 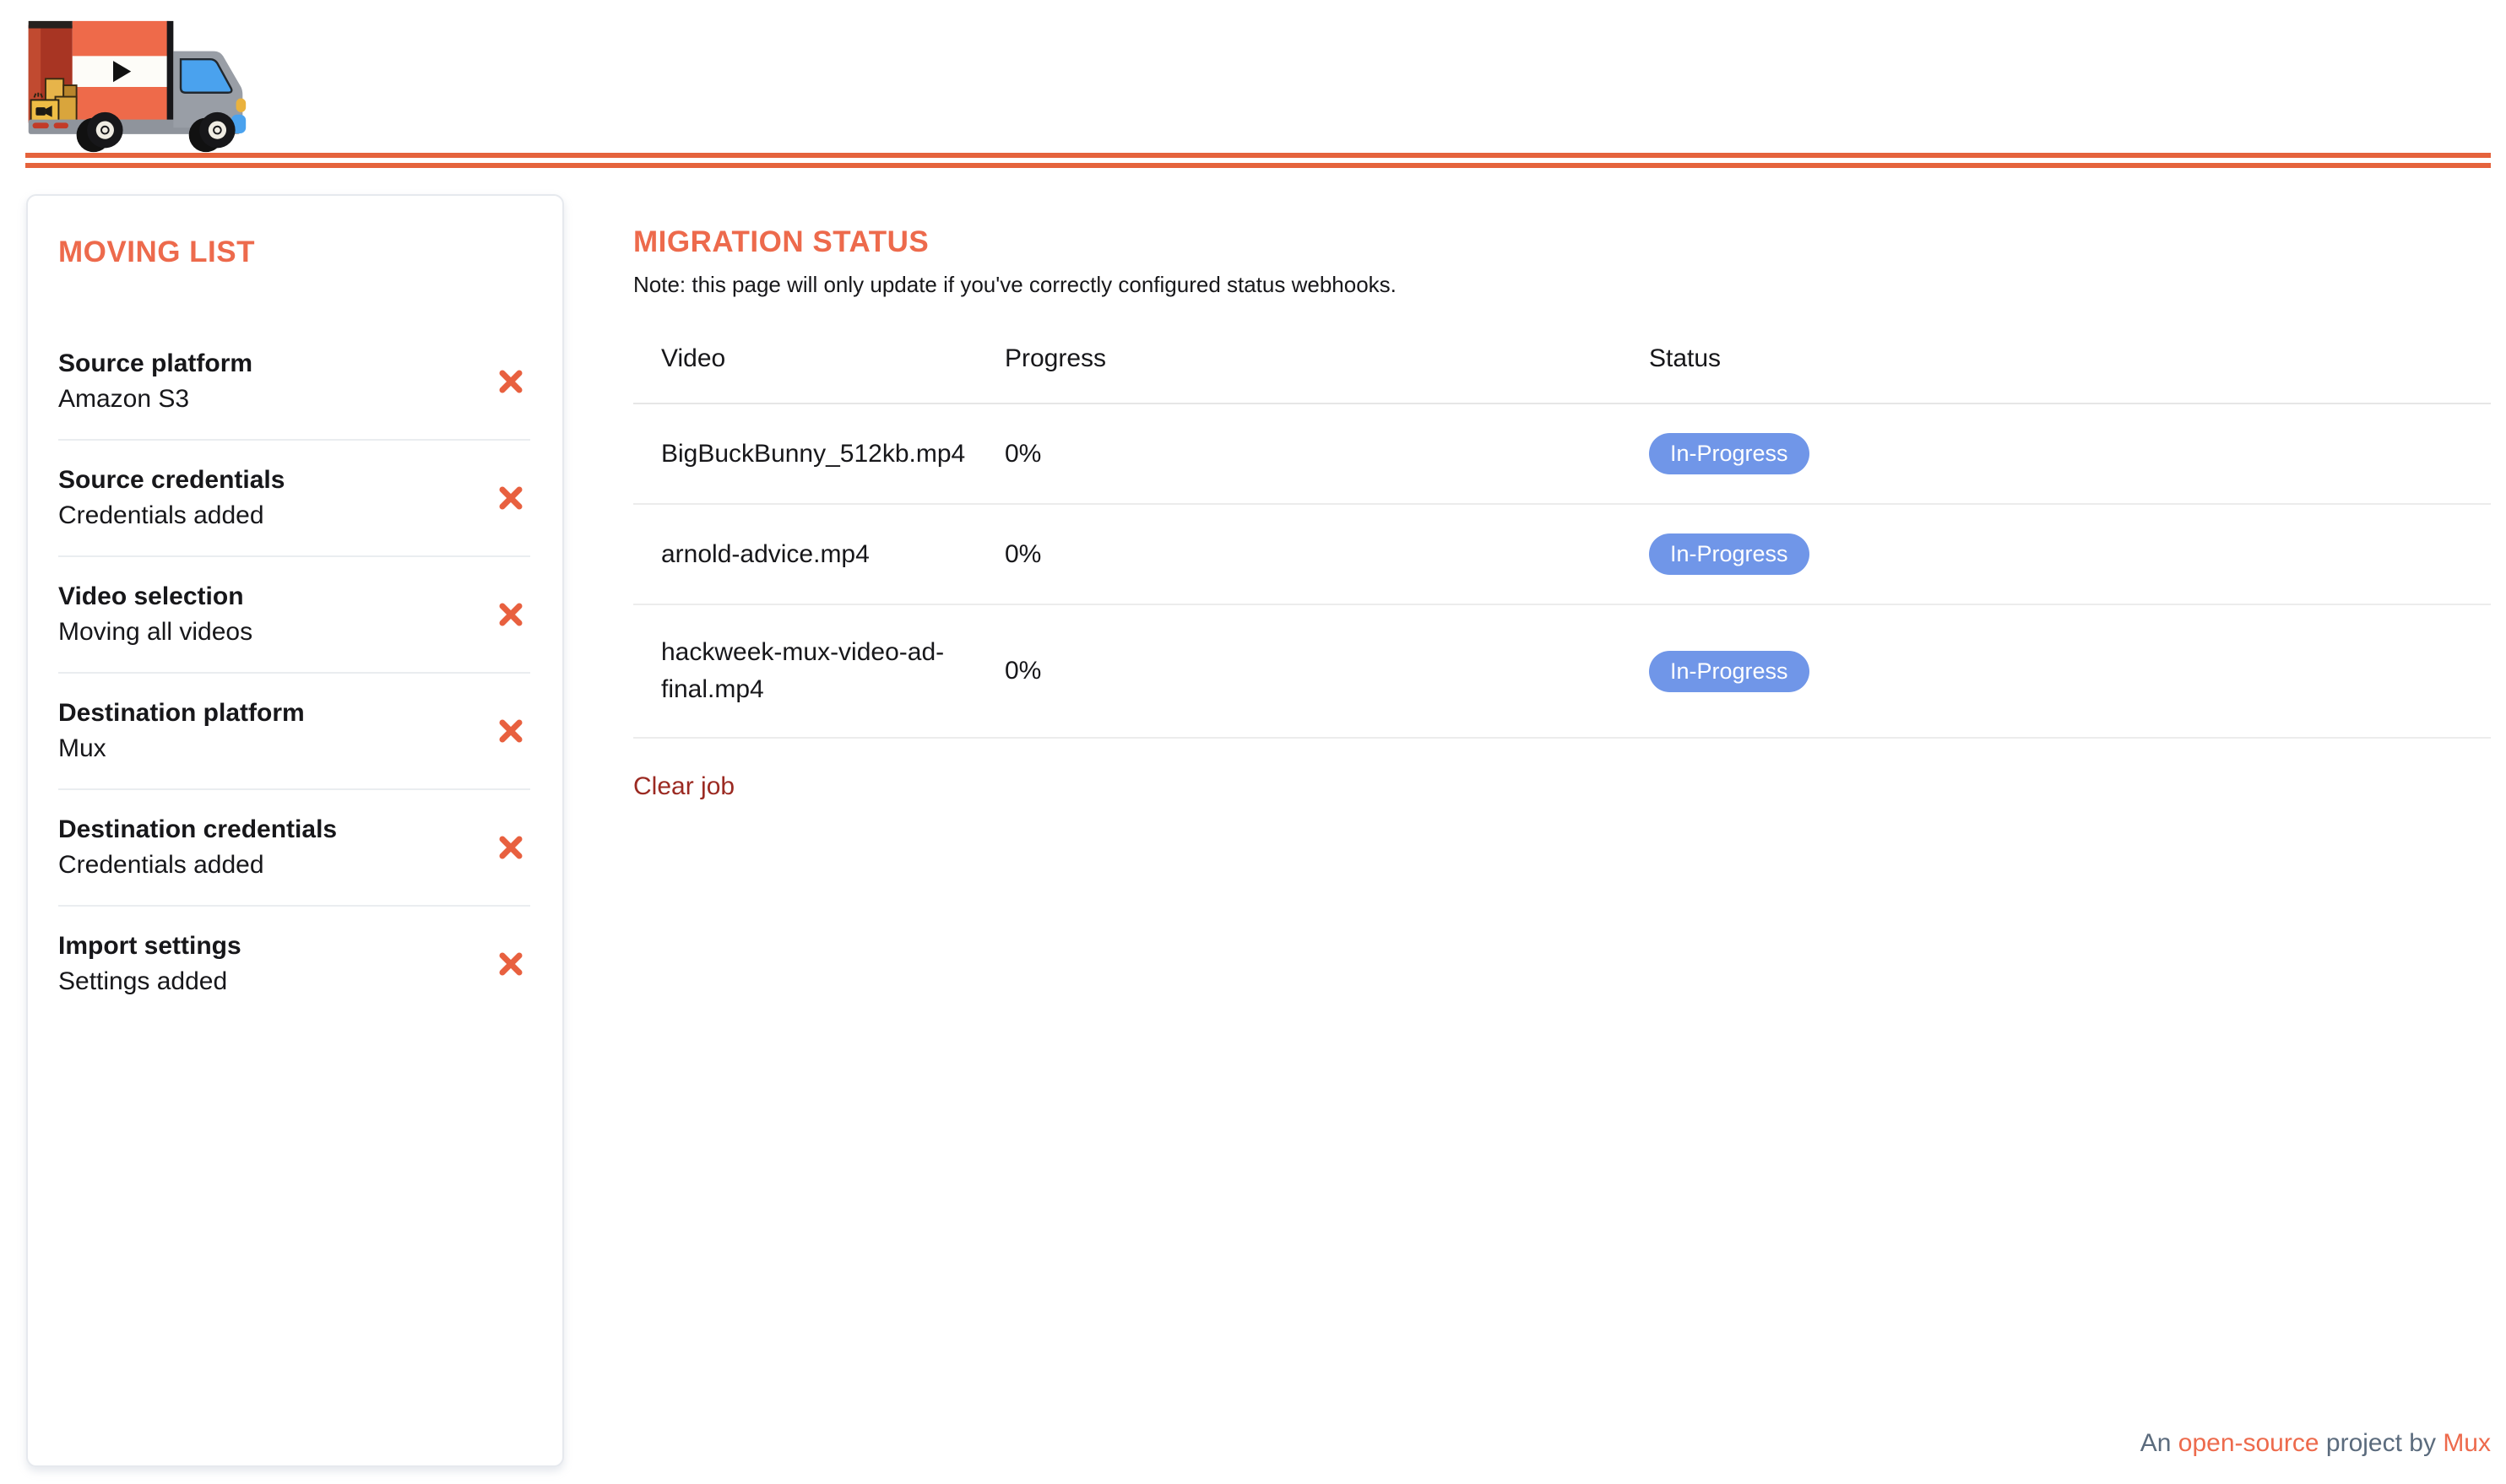 I want to click on item-value: Settings added, so click(x=143, y=981).